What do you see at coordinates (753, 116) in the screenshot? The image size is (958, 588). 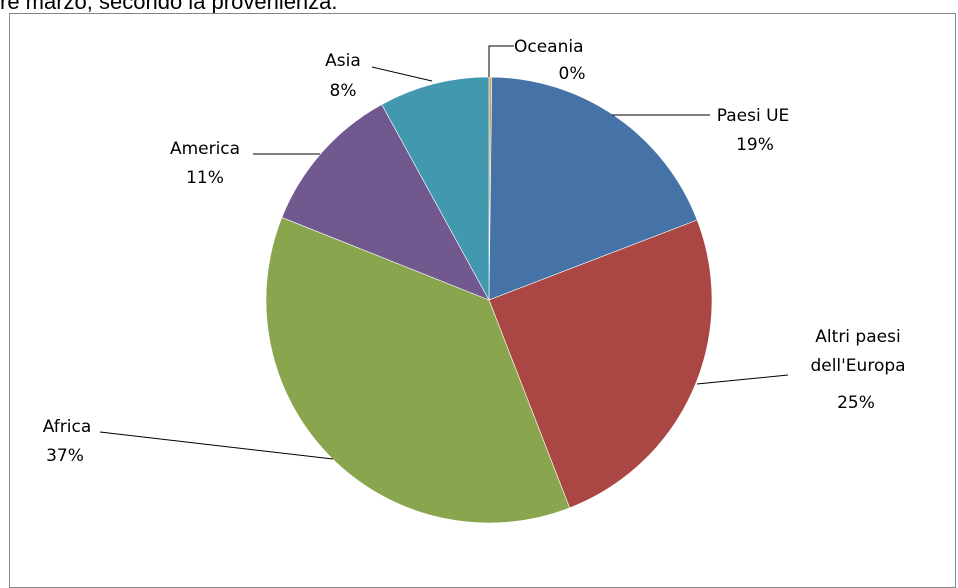 I see `slice-label-paesi-ue: Paesi UE` at bounding box center [753, 116].